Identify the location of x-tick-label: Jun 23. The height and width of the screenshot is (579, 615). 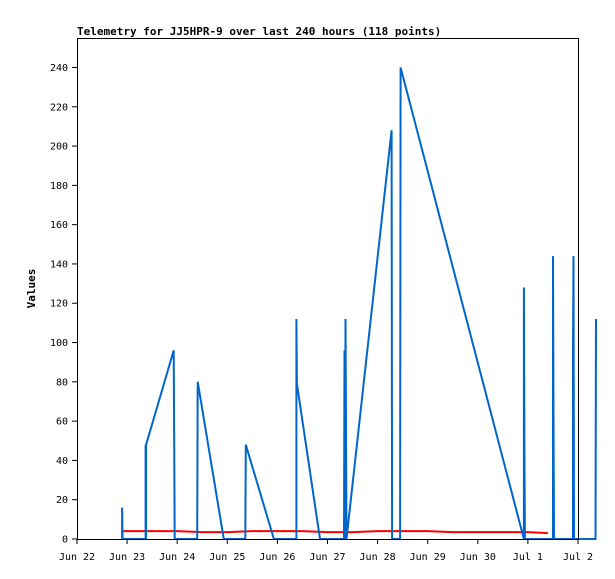
(127, 557).